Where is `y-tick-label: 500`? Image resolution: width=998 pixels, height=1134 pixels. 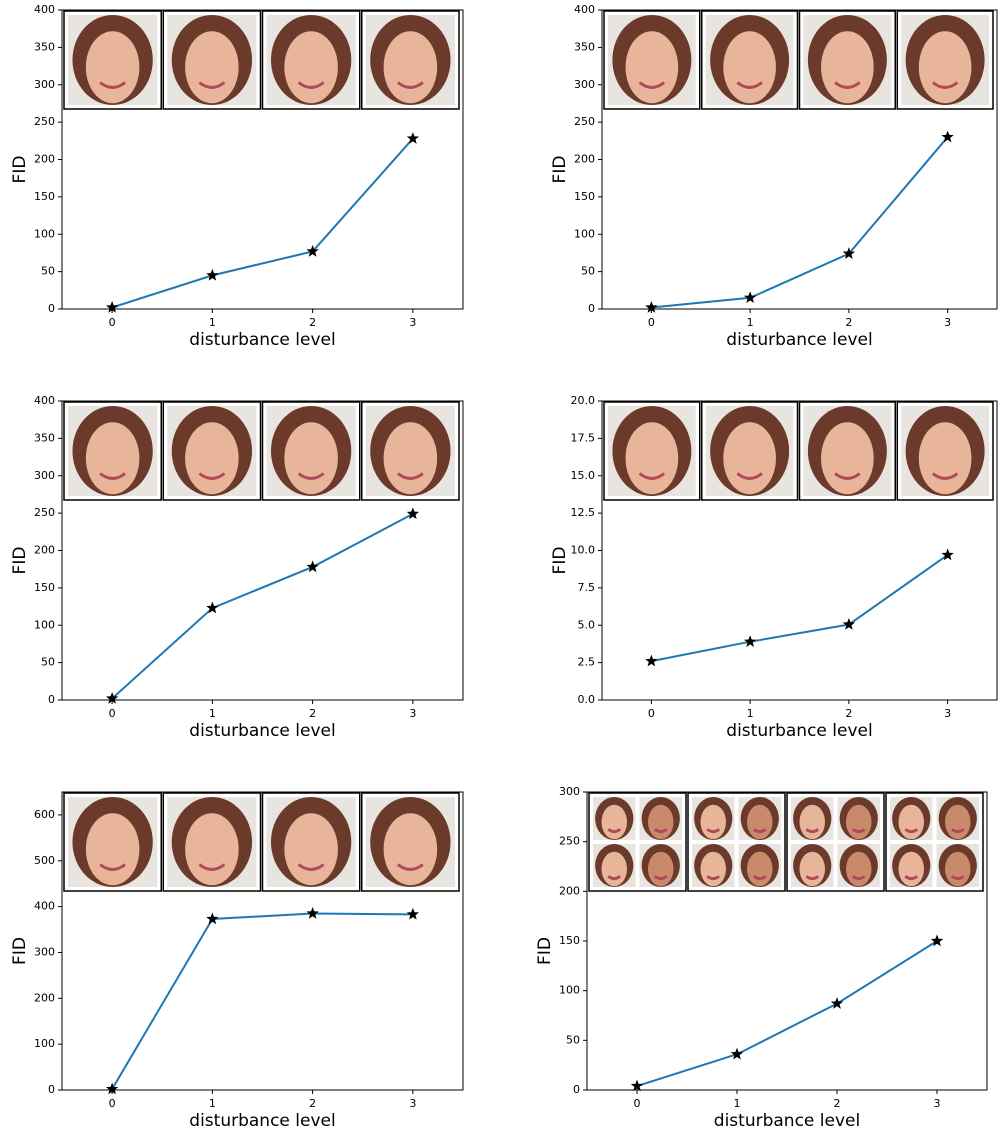
y-tick-label: 500 is located at coordinates (44, 860).